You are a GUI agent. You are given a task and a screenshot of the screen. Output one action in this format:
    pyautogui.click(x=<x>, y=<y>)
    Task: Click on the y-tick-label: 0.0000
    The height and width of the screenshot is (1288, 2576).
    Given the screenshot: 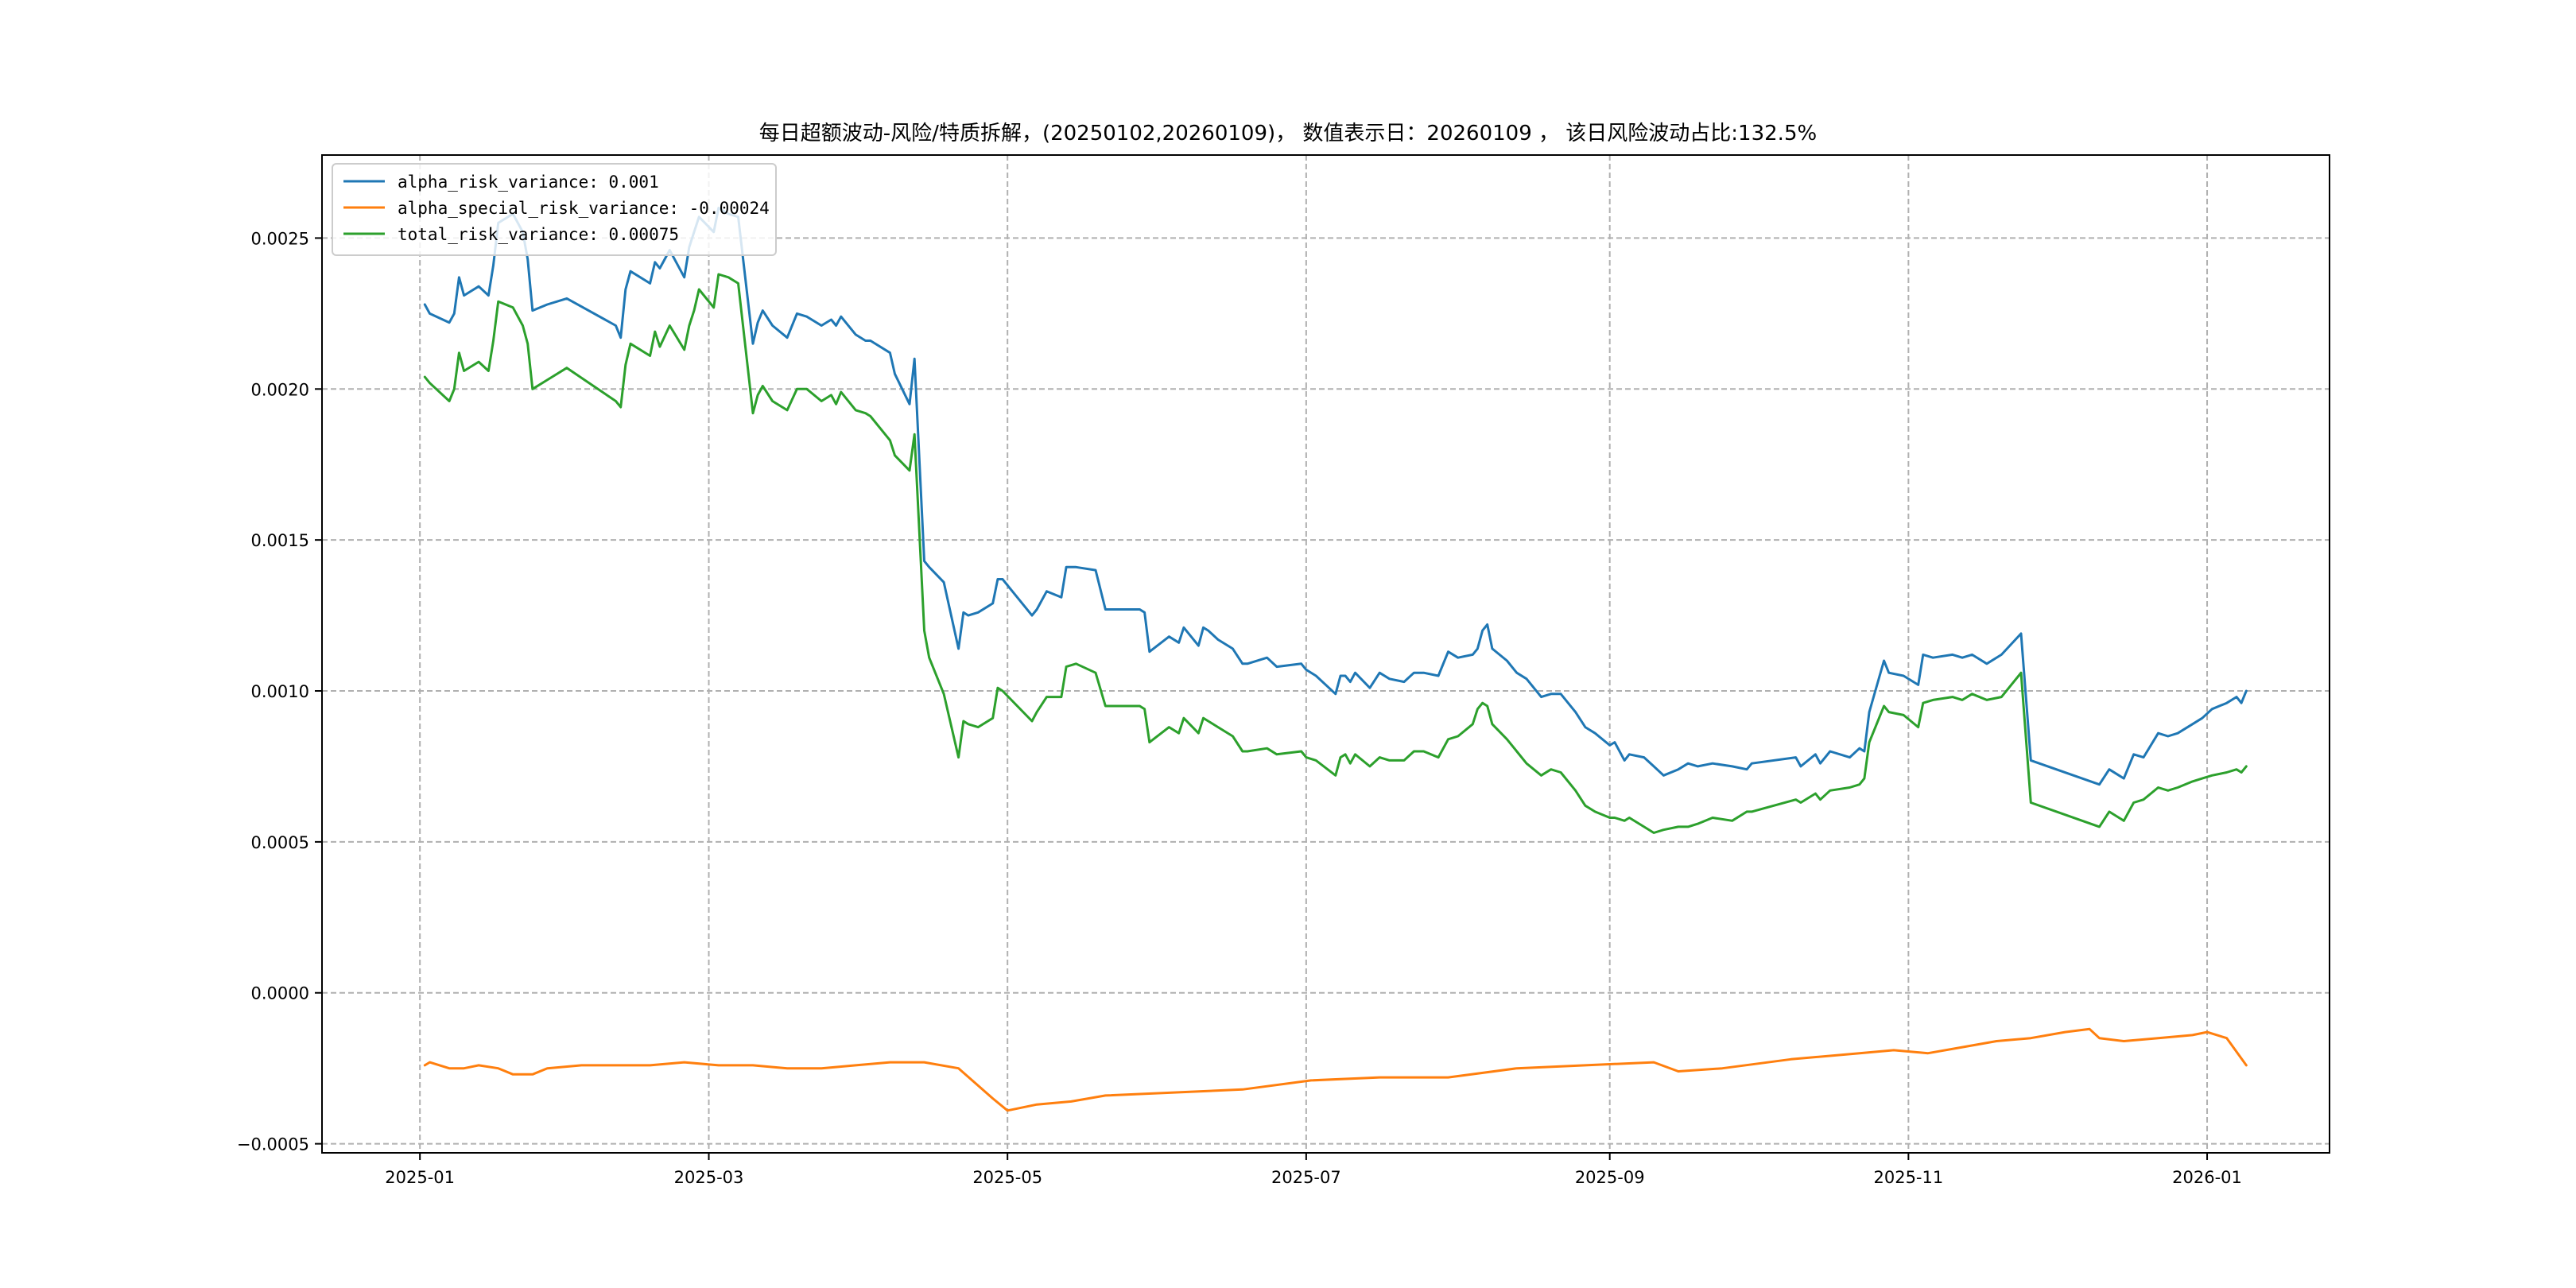 What is the action you would take?
    pyautogui.click(x=280, y=994)
    